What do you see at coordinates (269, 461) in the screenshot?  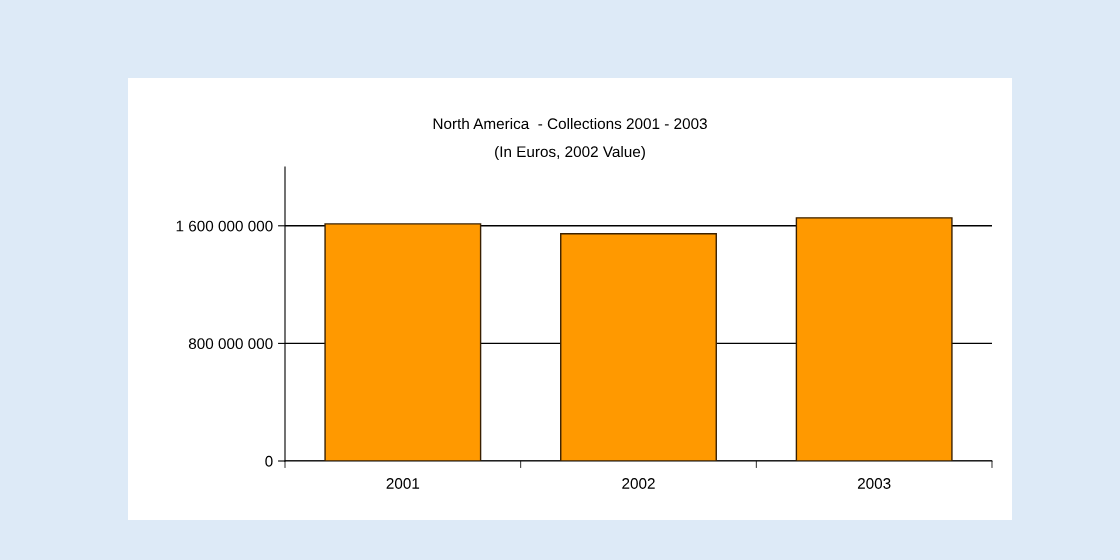 I see `y-tick-label: 0` at bounding box center [269, 461].